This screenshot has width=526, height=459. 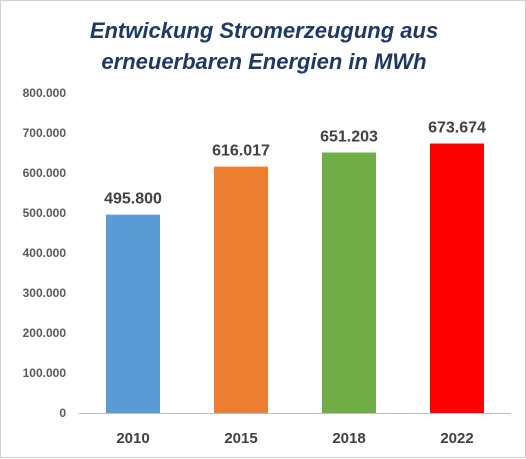 I want to click on y-tick-label: 500.000, so click(x=45, y=213).